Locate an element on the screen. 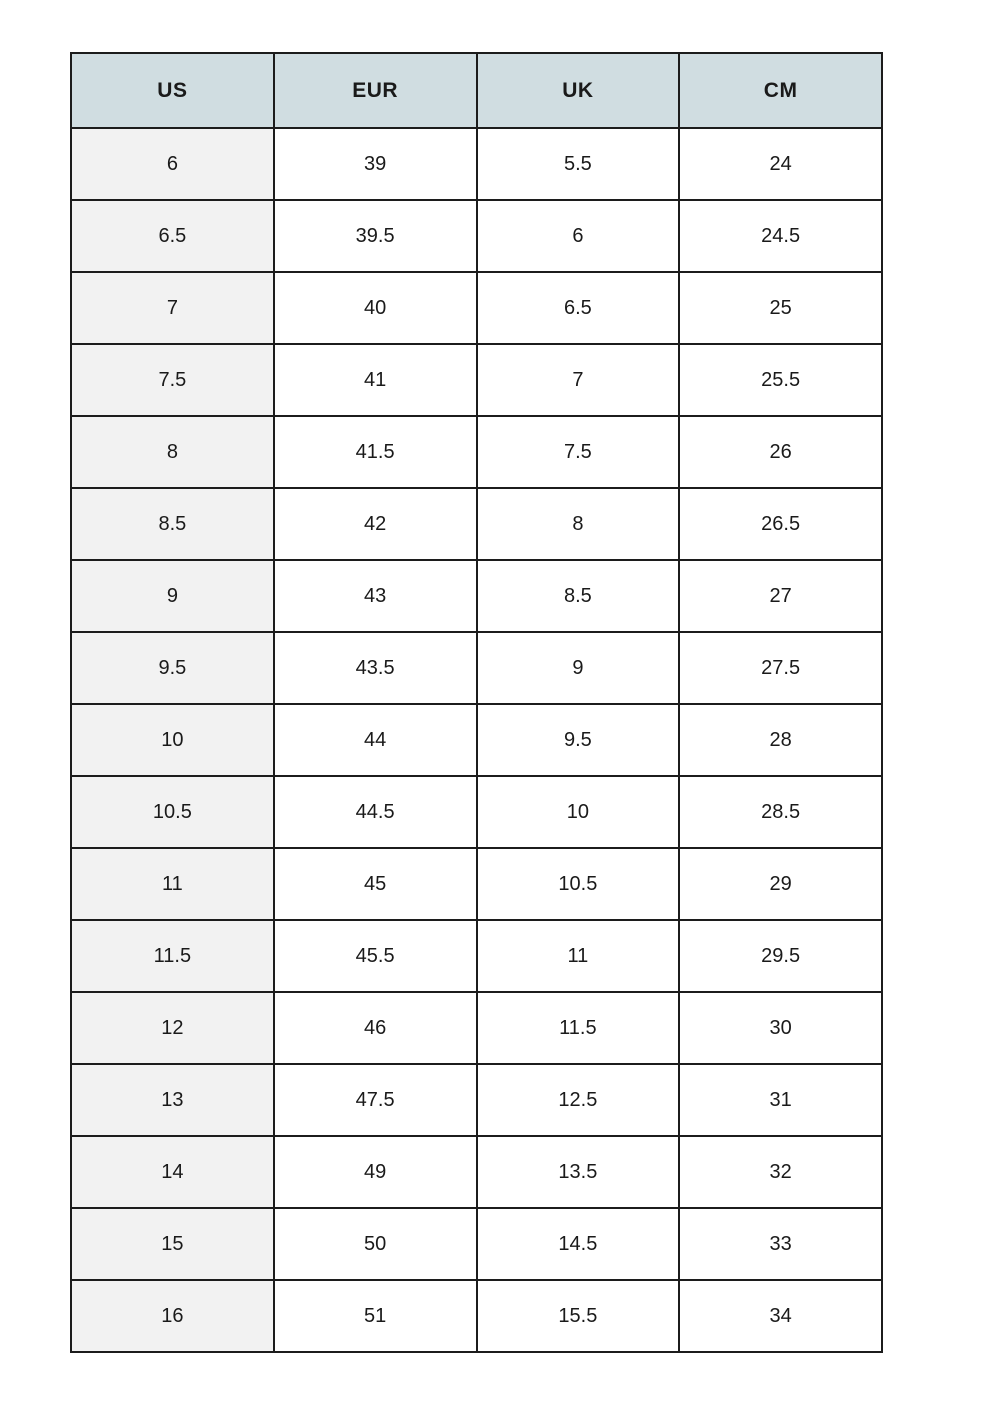 The image size is (988, 1404). table-row: 7.5 41 7 25.5 is located at coordinates (476, 380).